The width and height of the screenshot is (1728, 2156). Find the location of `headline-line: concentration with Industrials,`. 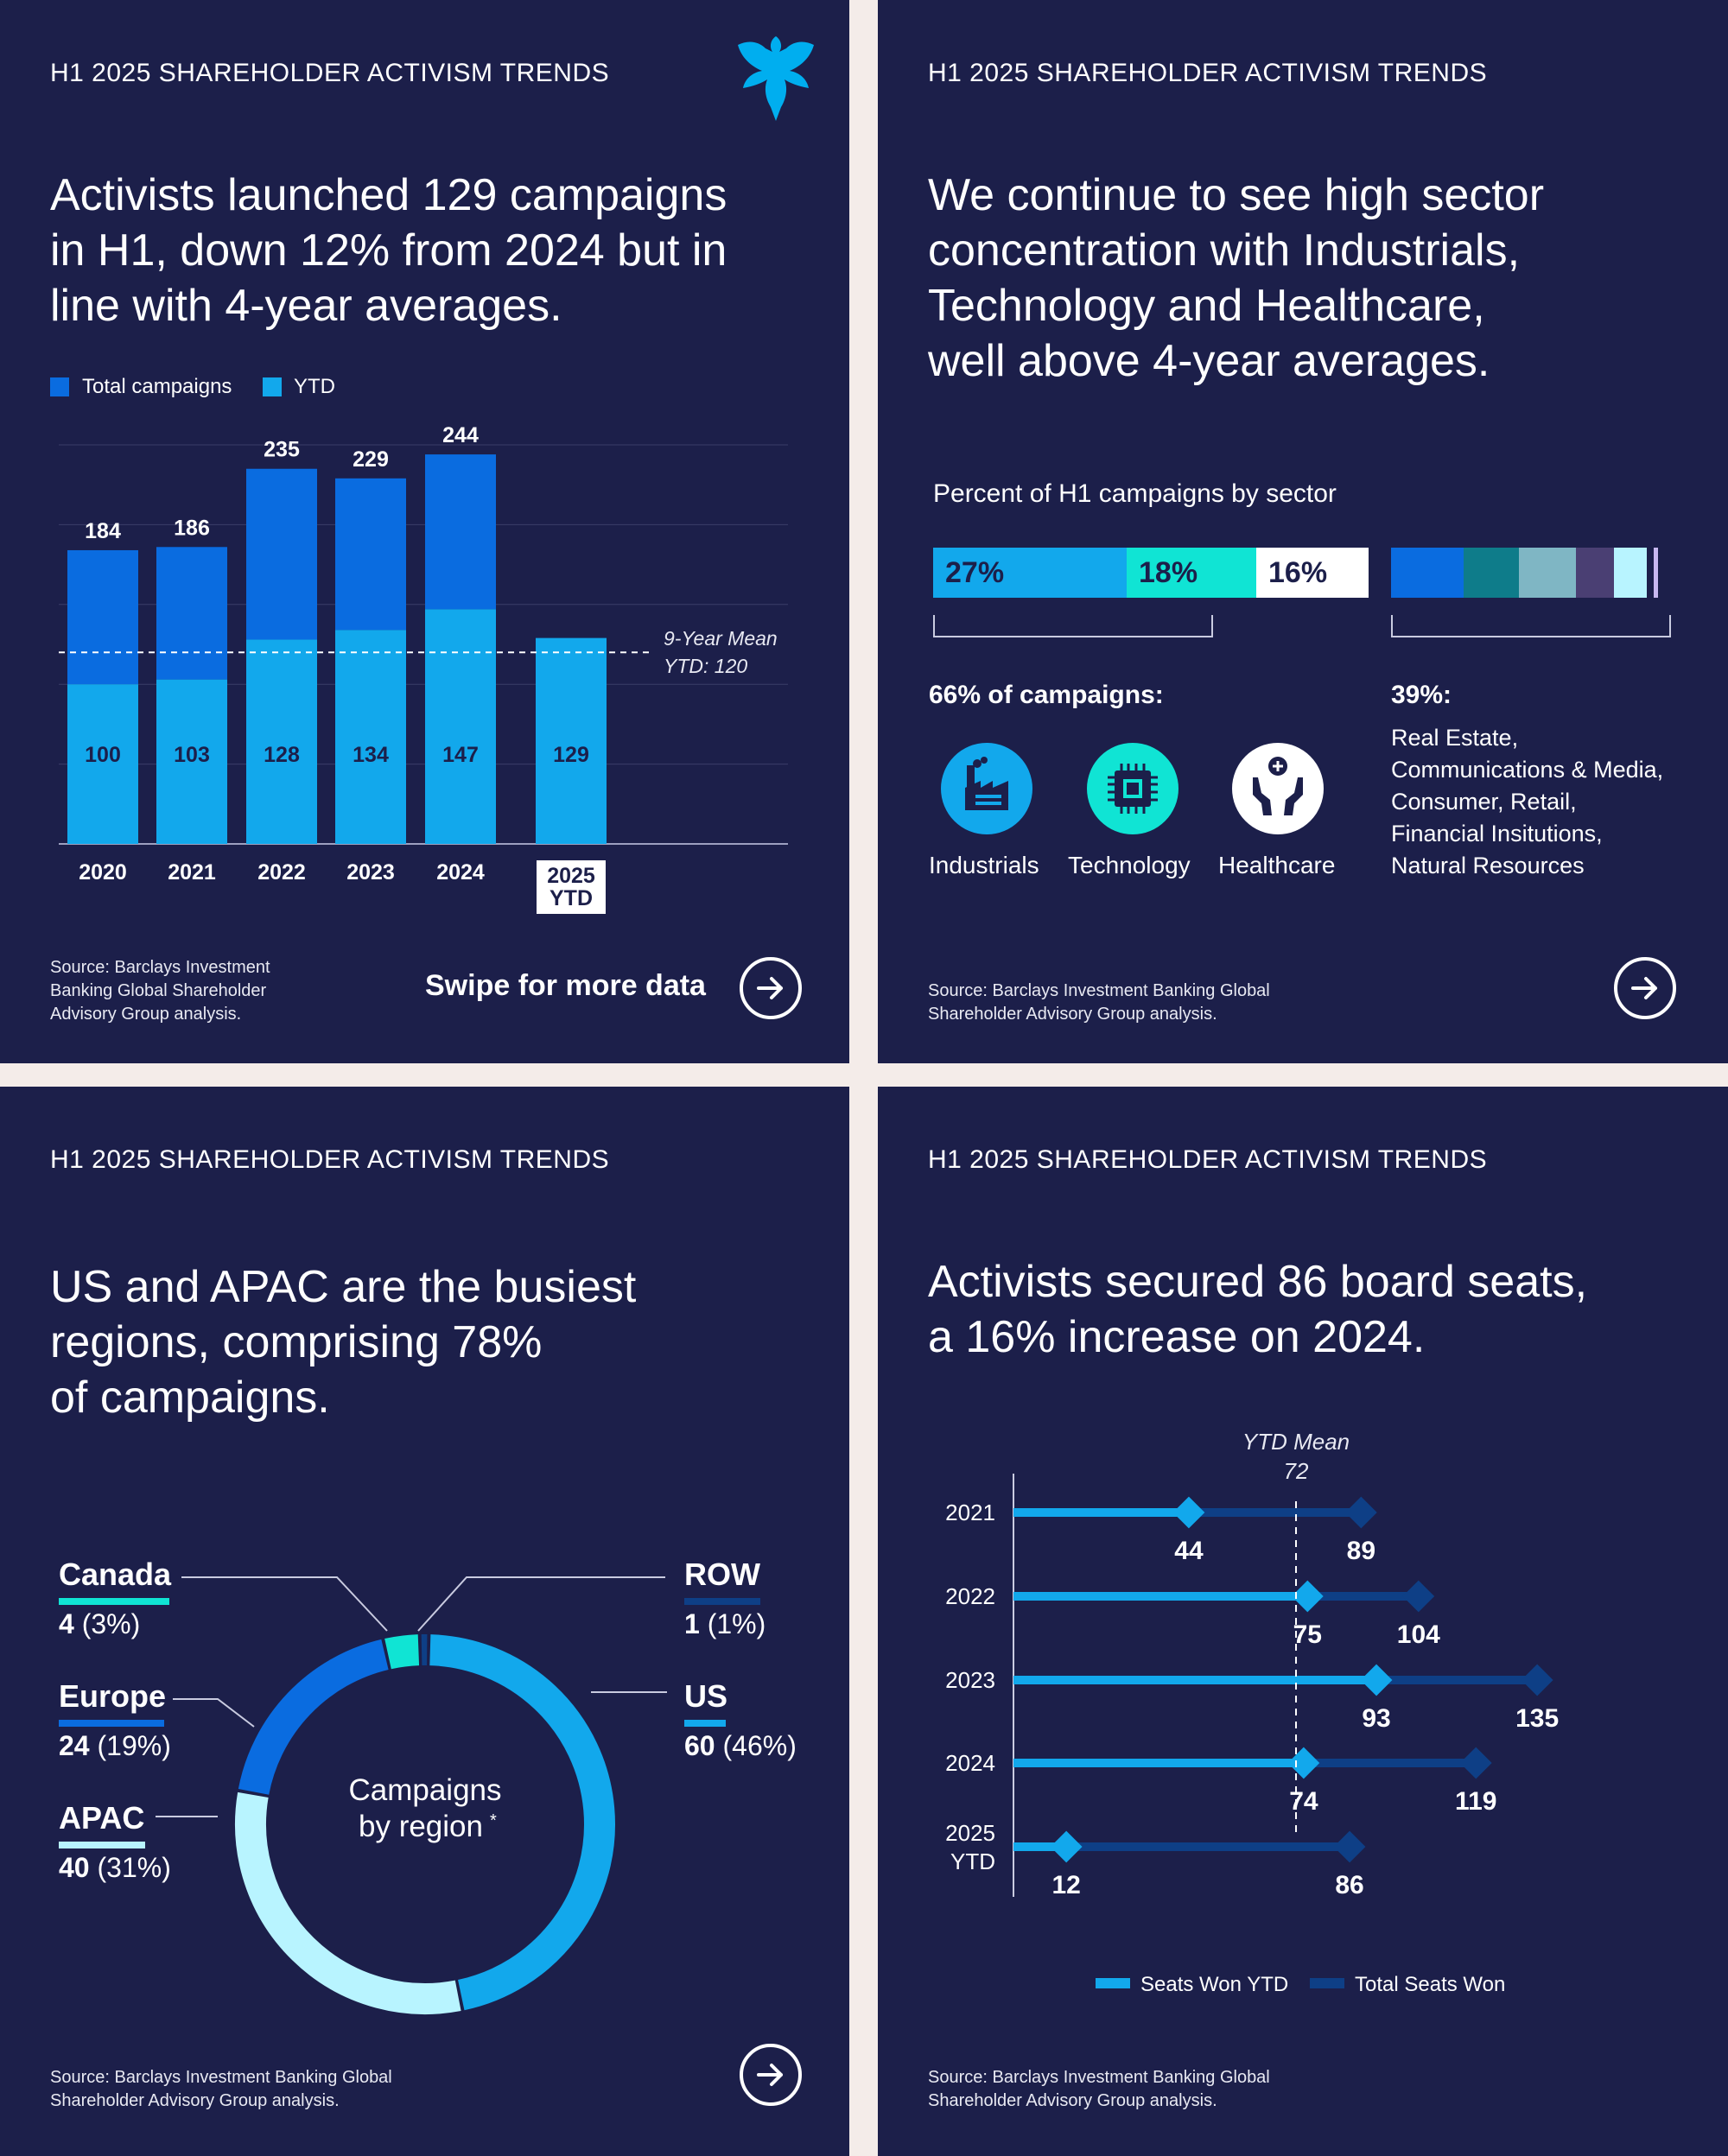

headline-line: concentration with Industrials, is located at coordinates (1224, 251).